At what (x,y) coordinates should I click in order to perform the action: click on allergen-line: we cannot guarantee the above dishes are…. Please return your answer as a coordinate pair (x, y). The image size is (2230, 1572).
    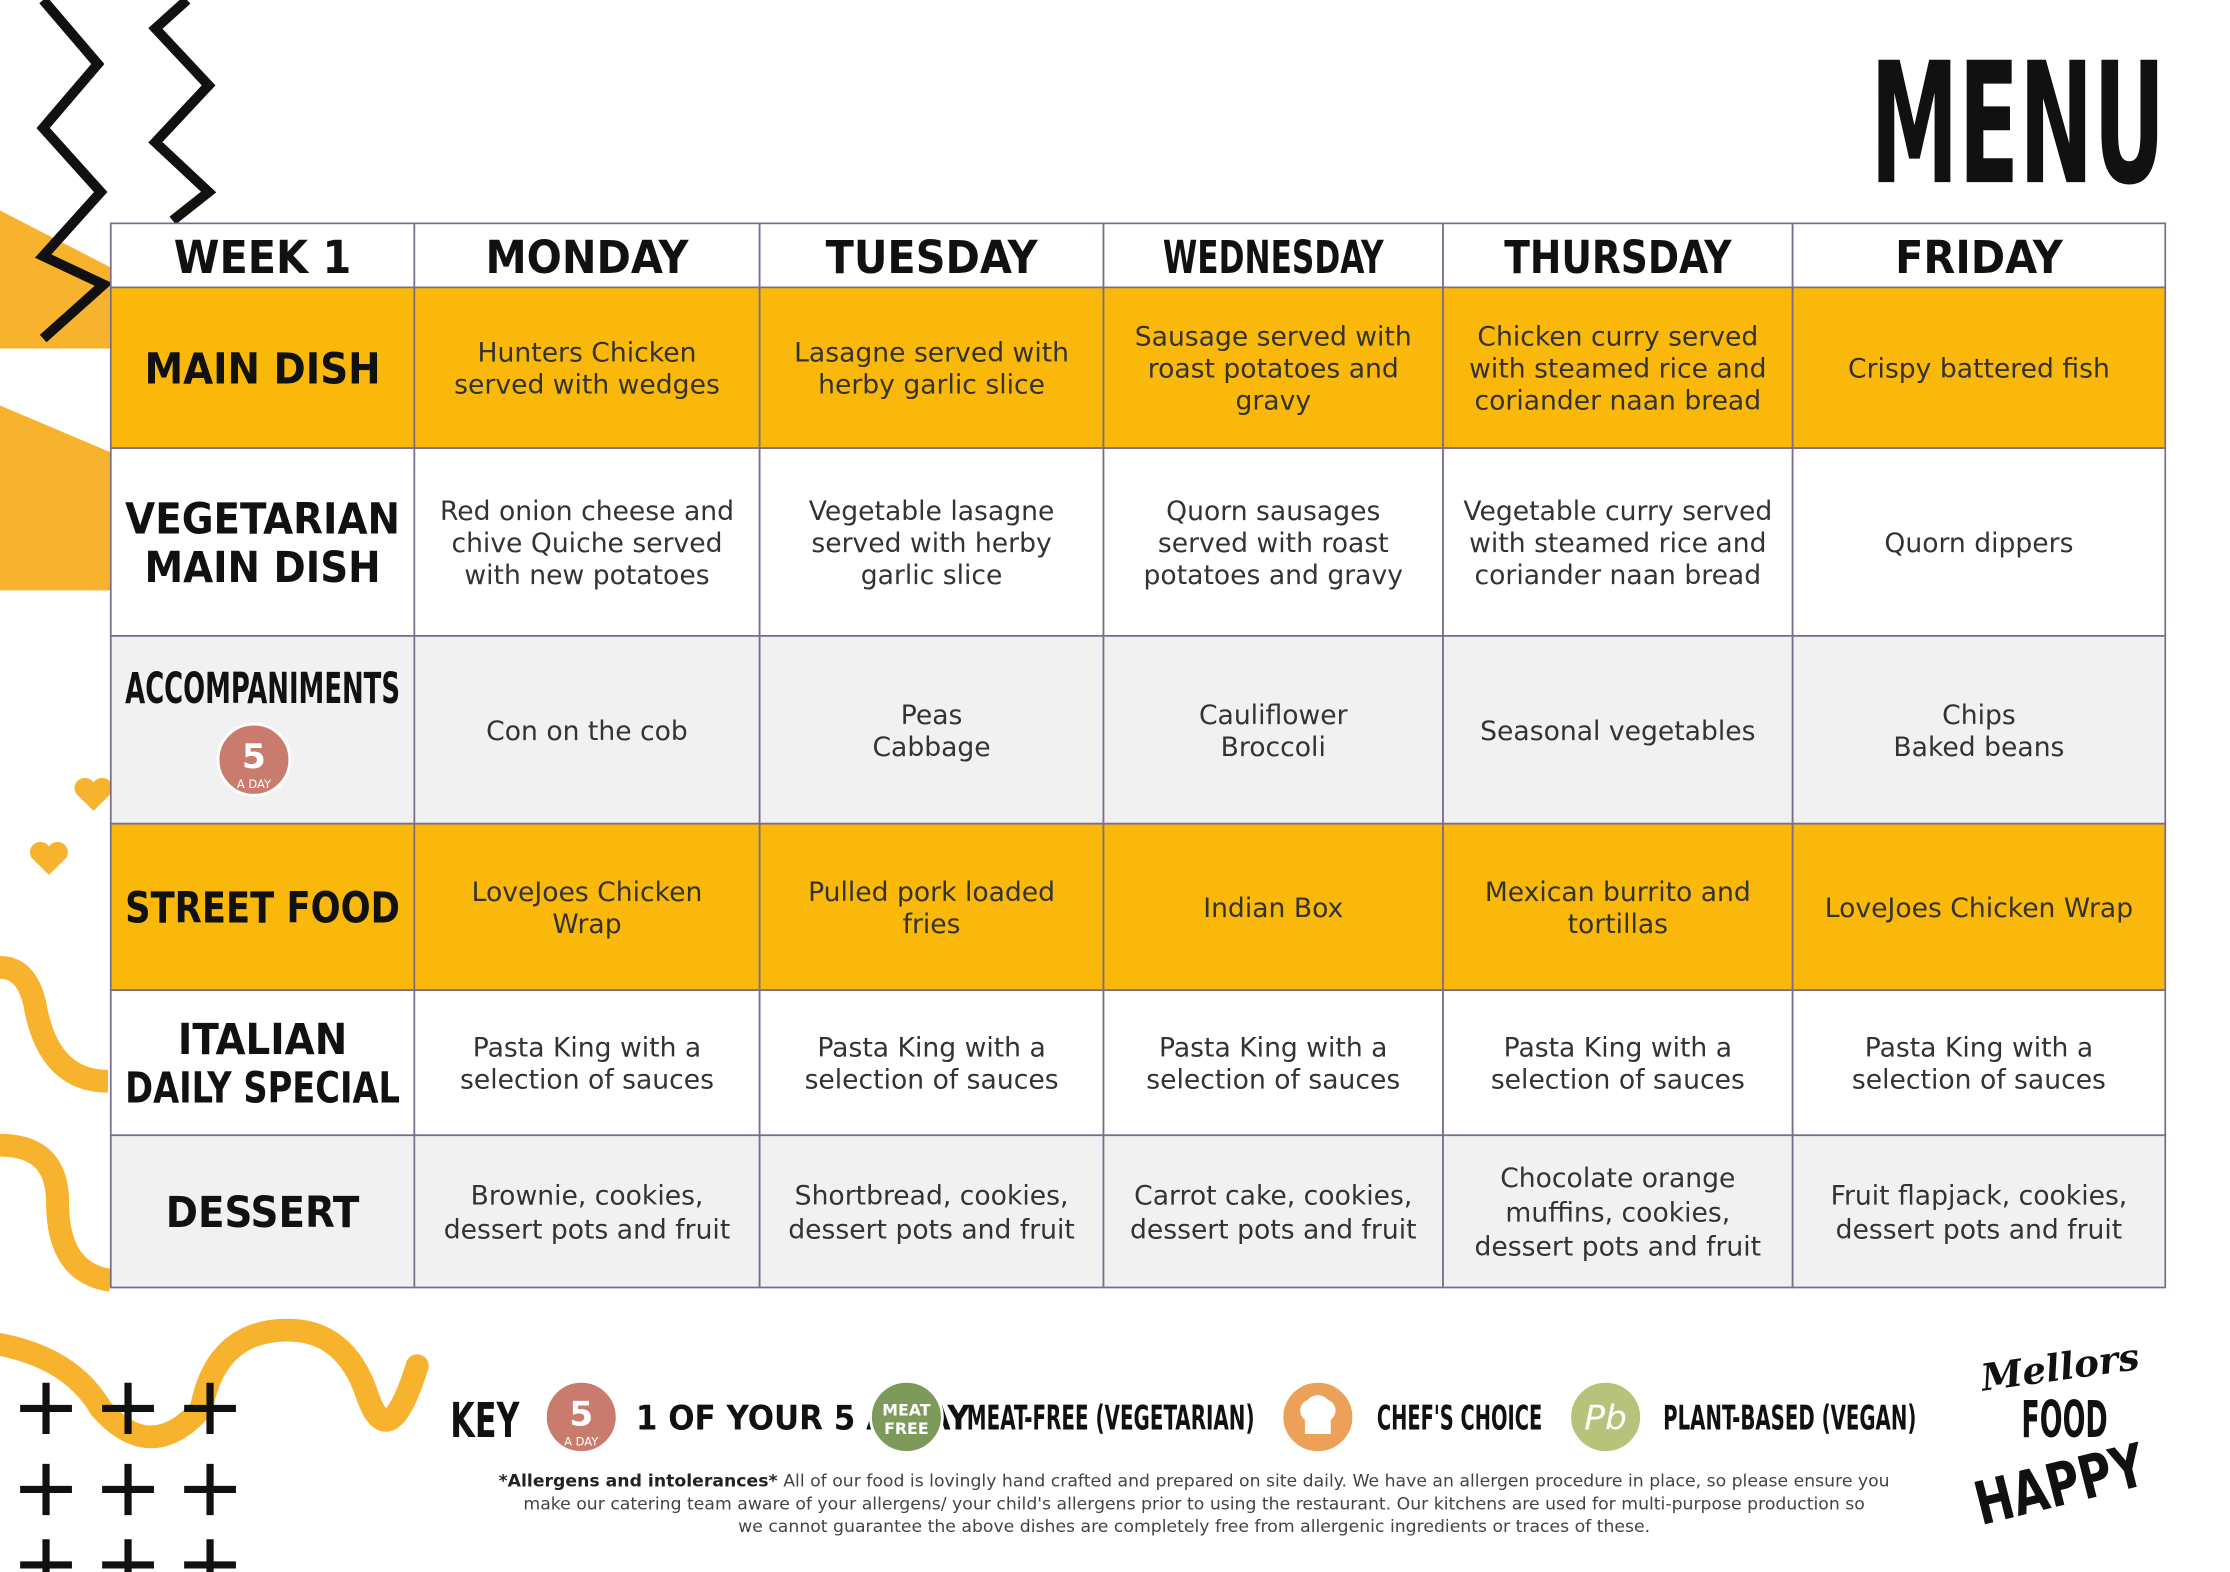
    Looking at the image, I should click on (1194, 1527).